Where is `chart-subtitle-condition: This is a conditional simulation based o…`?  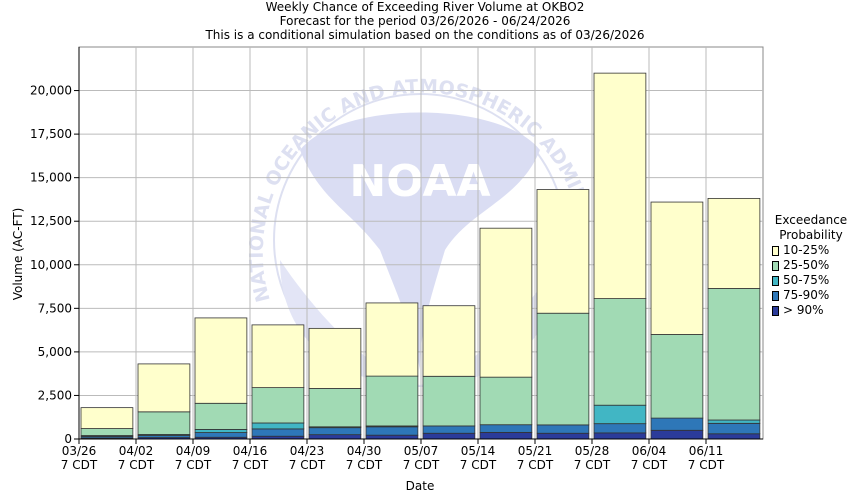 chart-subtitle-condition: This is a conditional simulation based o… is located at coordinates (425, 35).